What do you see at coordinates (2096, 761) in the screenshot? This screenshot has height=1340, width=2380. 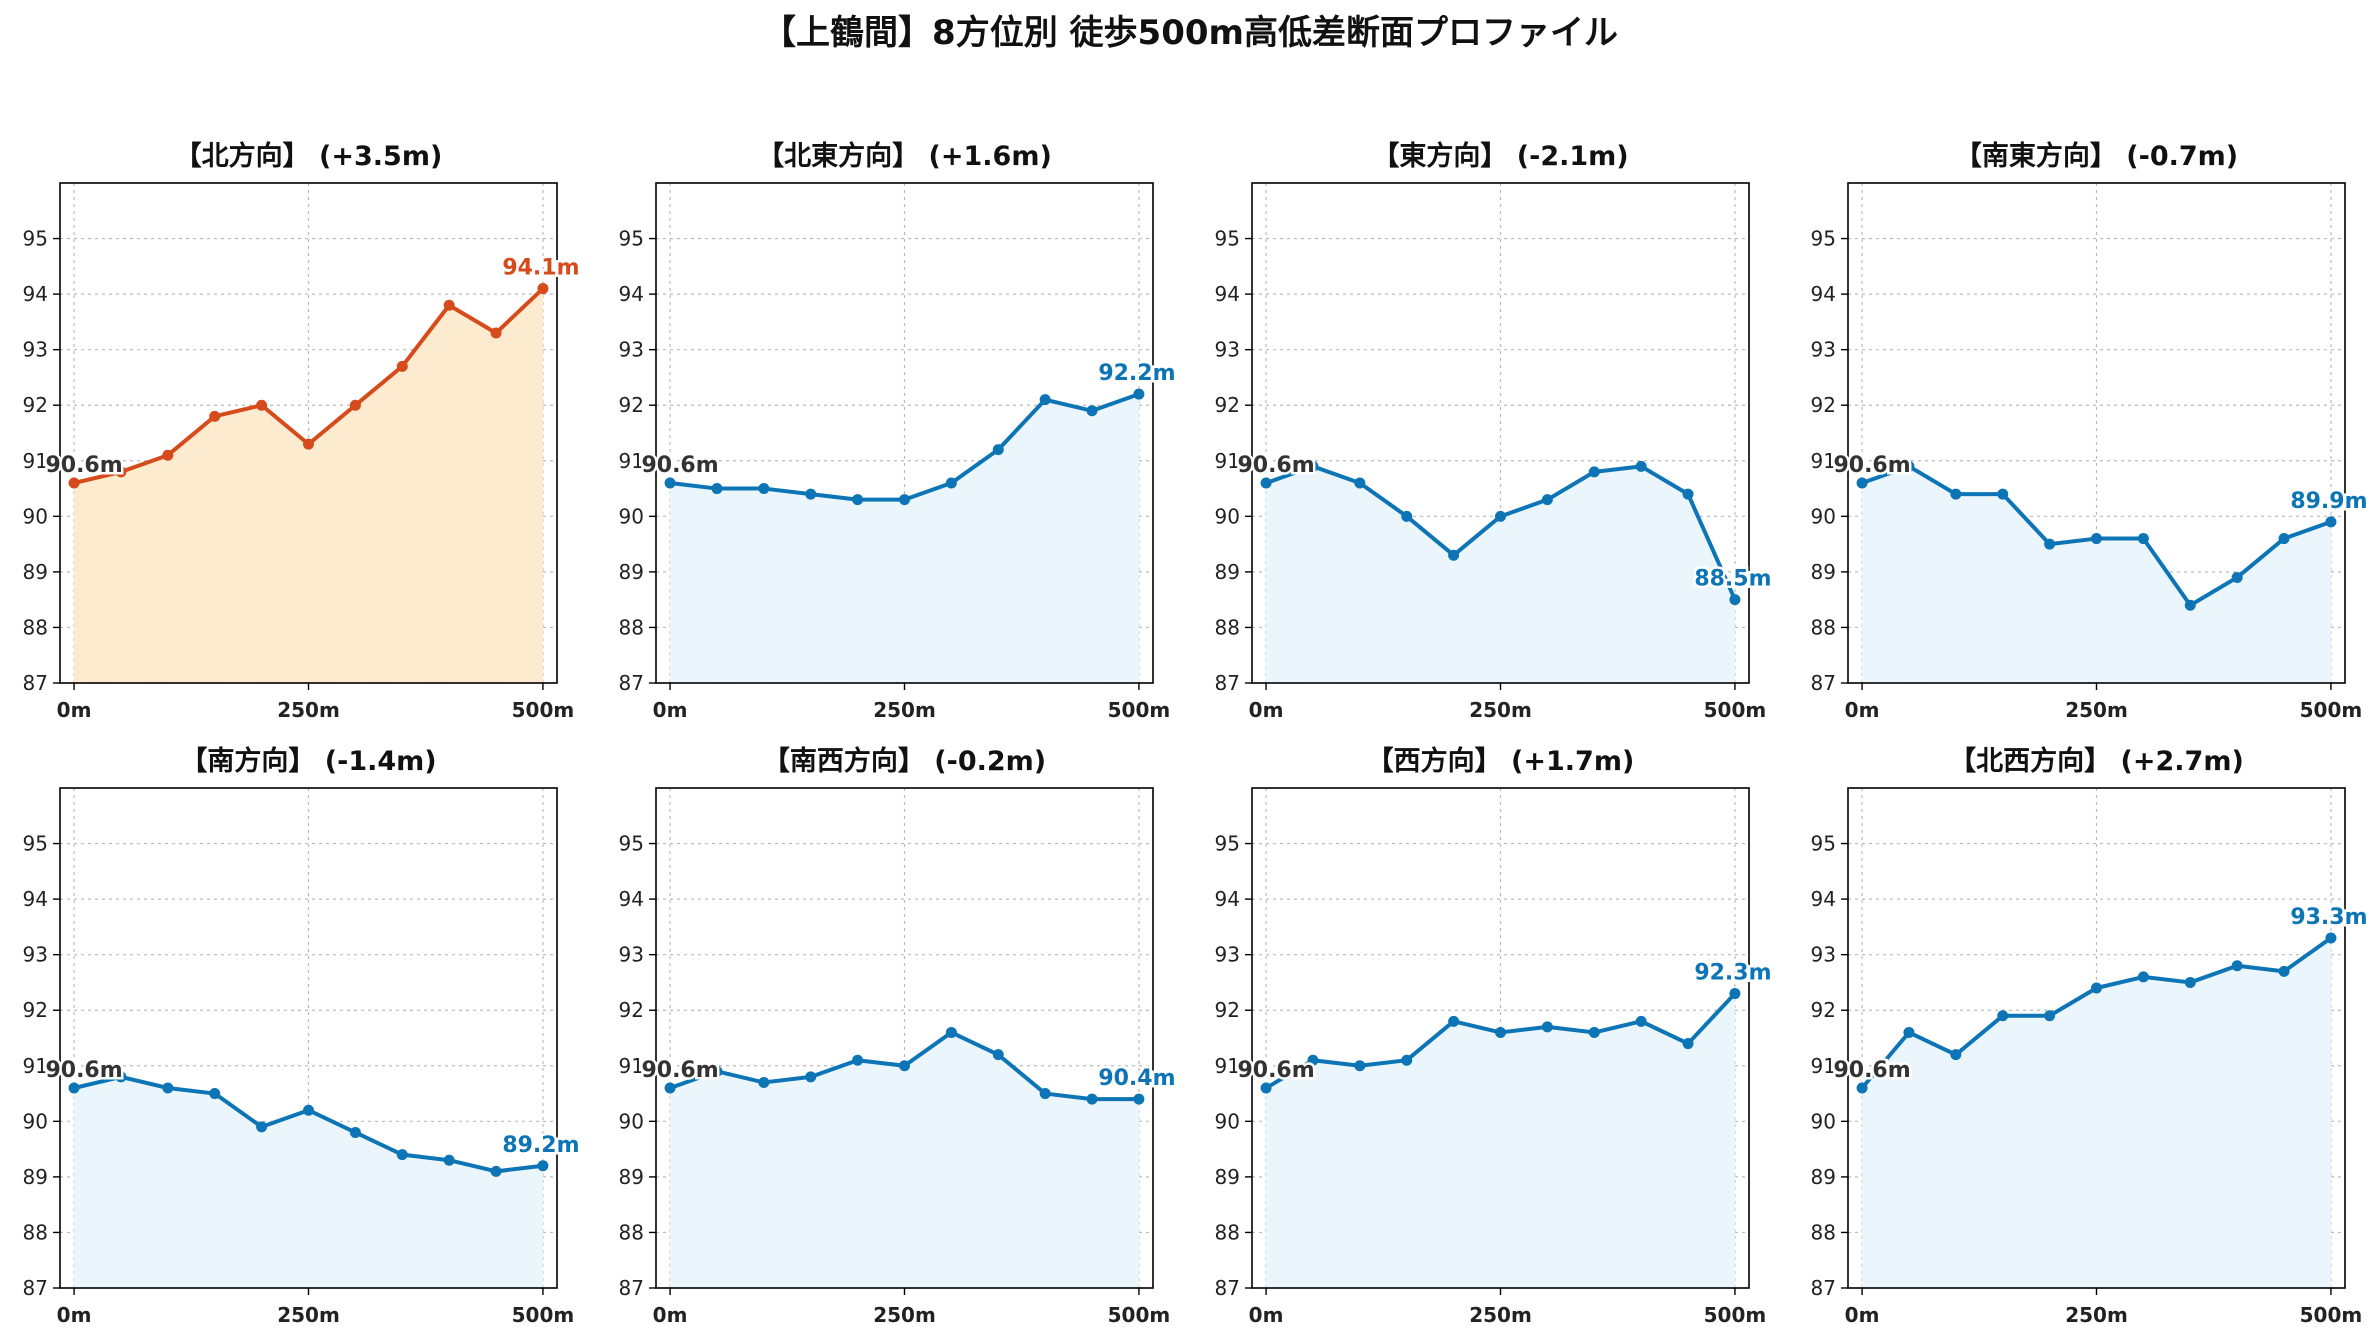 I see `panel-title: 【北西方向】 (+2.7m)` at bounding box center [2096, 761].